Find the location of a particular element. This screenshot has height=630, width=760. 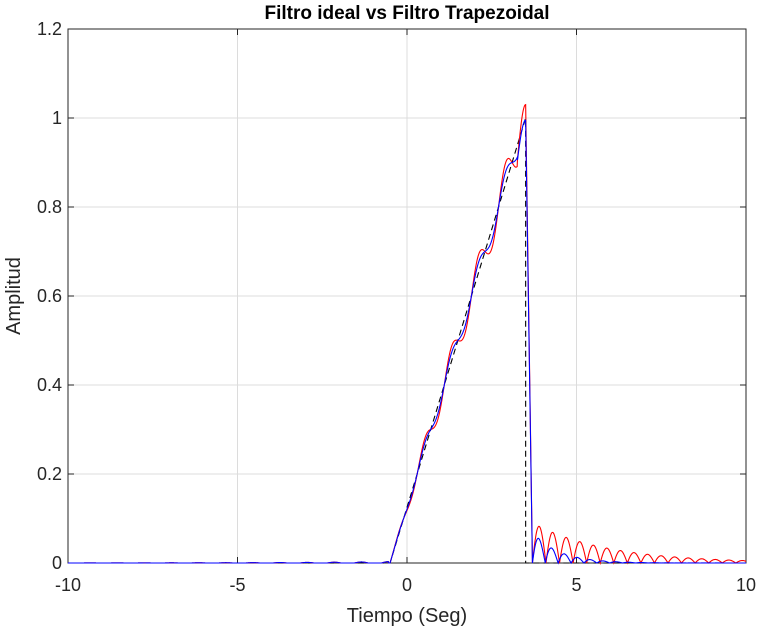

x-tick-label: 10 is located at coordinates (746, 585).